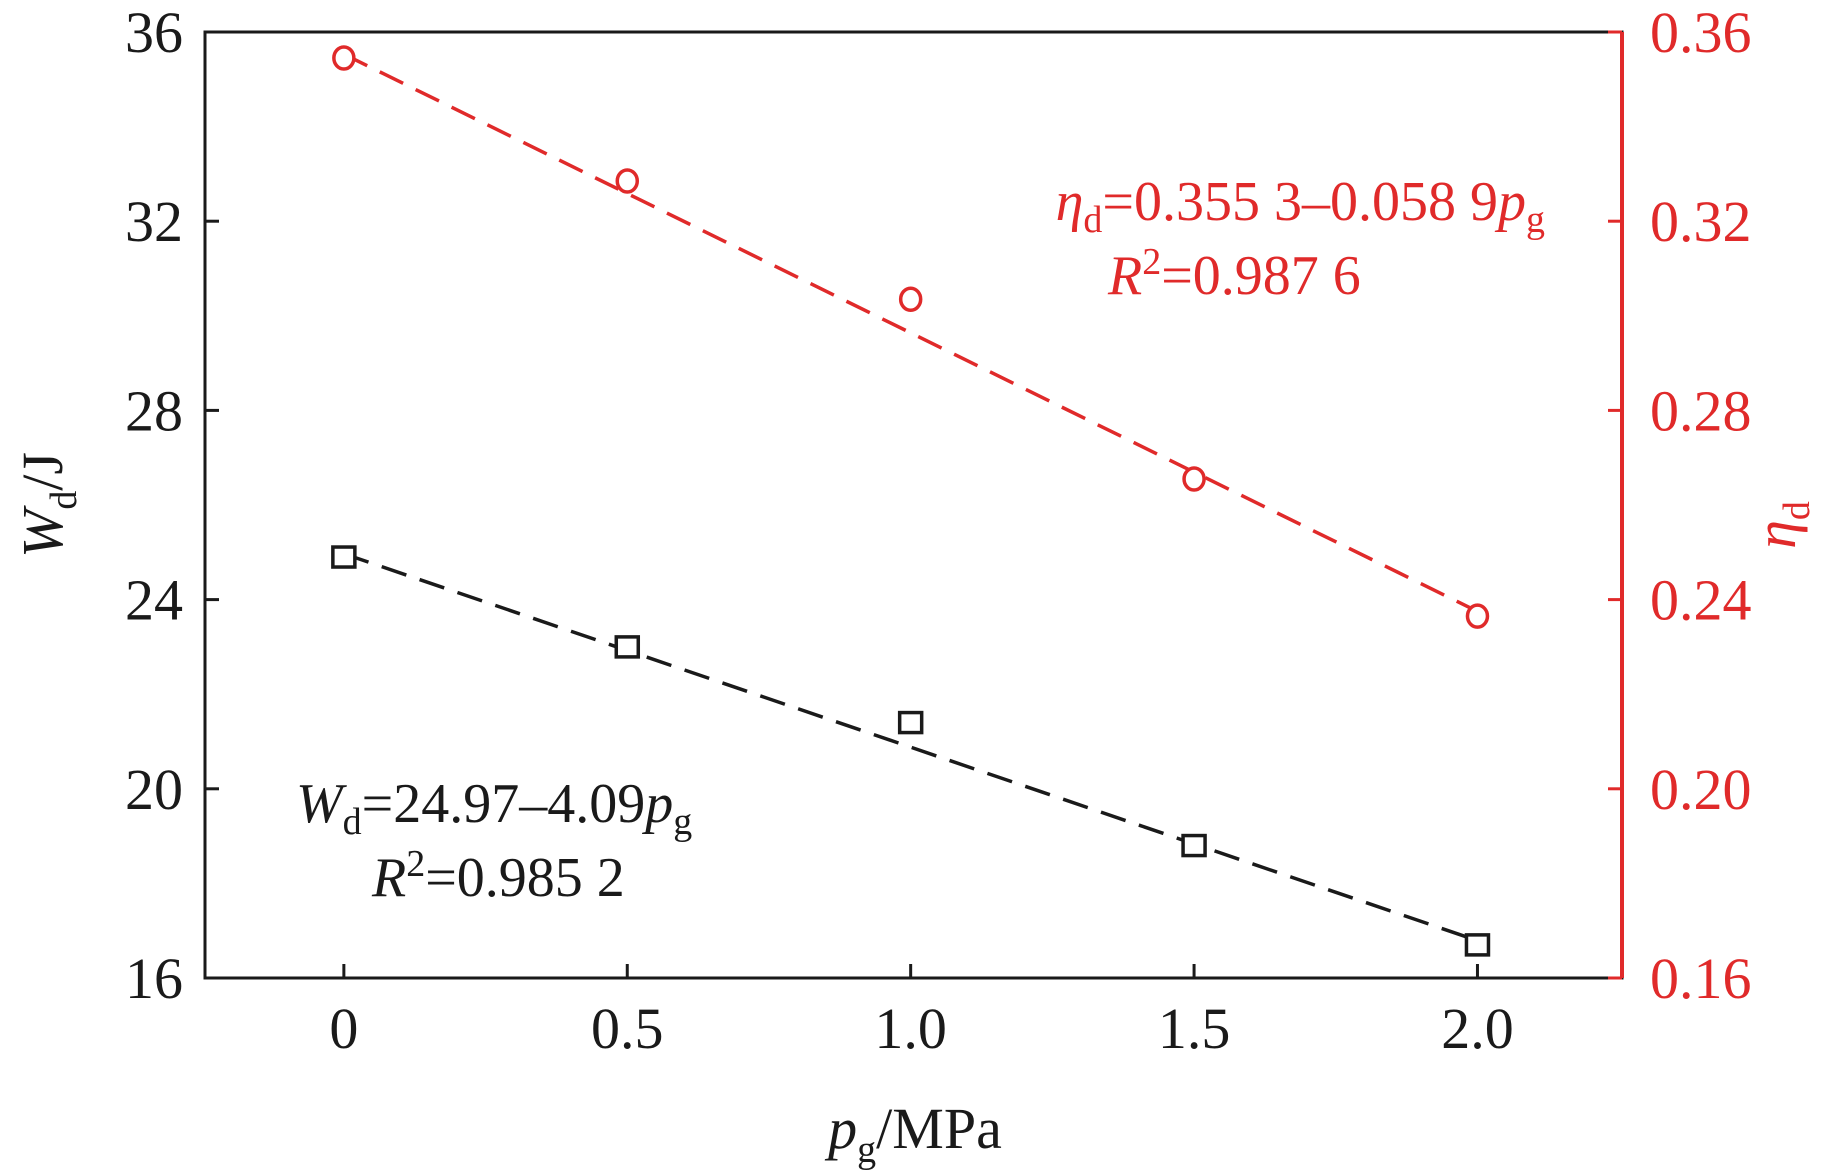 Image resolution: width=1843 pixels, height=1176 pixels. What do you see at coordinates (498, 876) in the screenshot?
I see `wd-r2: R2=0.985 2` at bounding box center [498, 876].